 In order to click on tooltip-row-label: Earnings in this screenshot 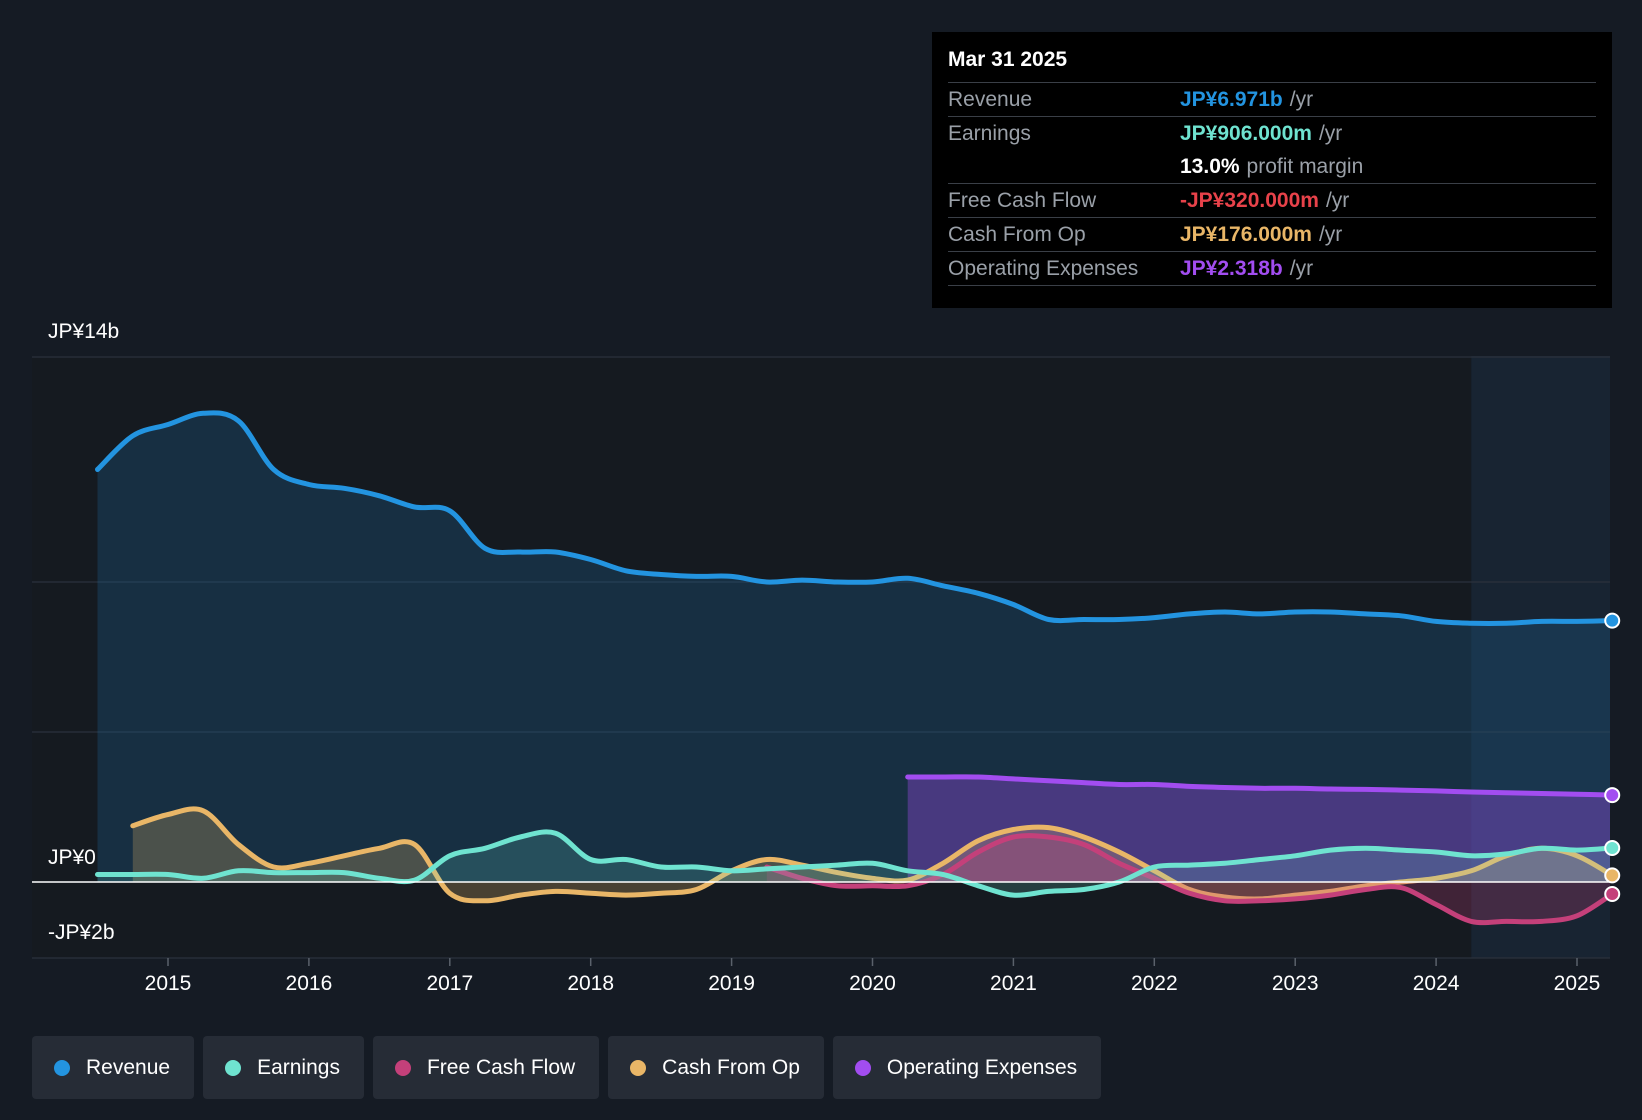, I will do `click(989, 133)`.